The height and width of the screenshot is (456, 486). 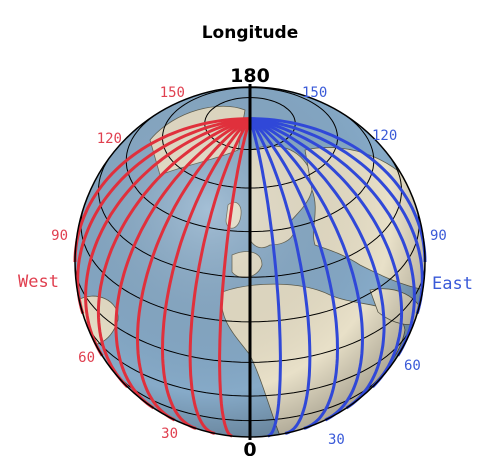 What do you see at coordinates (412, 366) in the screenshot?
I see `east-tick-60: 60` at bounding box center [412, 366].